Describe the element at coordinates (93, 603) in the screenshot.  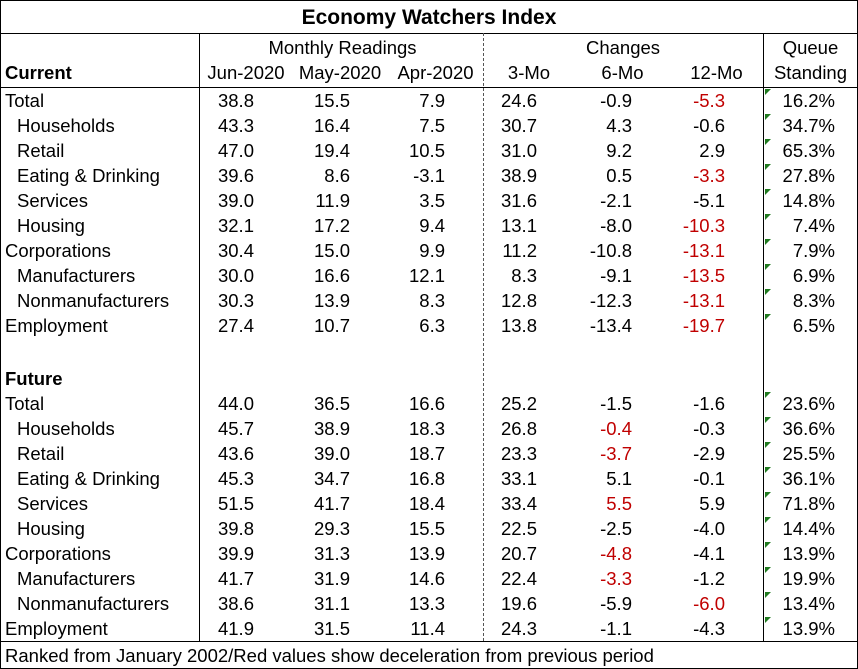
I see `future-row-label: Nonmanufacturers` at that location.